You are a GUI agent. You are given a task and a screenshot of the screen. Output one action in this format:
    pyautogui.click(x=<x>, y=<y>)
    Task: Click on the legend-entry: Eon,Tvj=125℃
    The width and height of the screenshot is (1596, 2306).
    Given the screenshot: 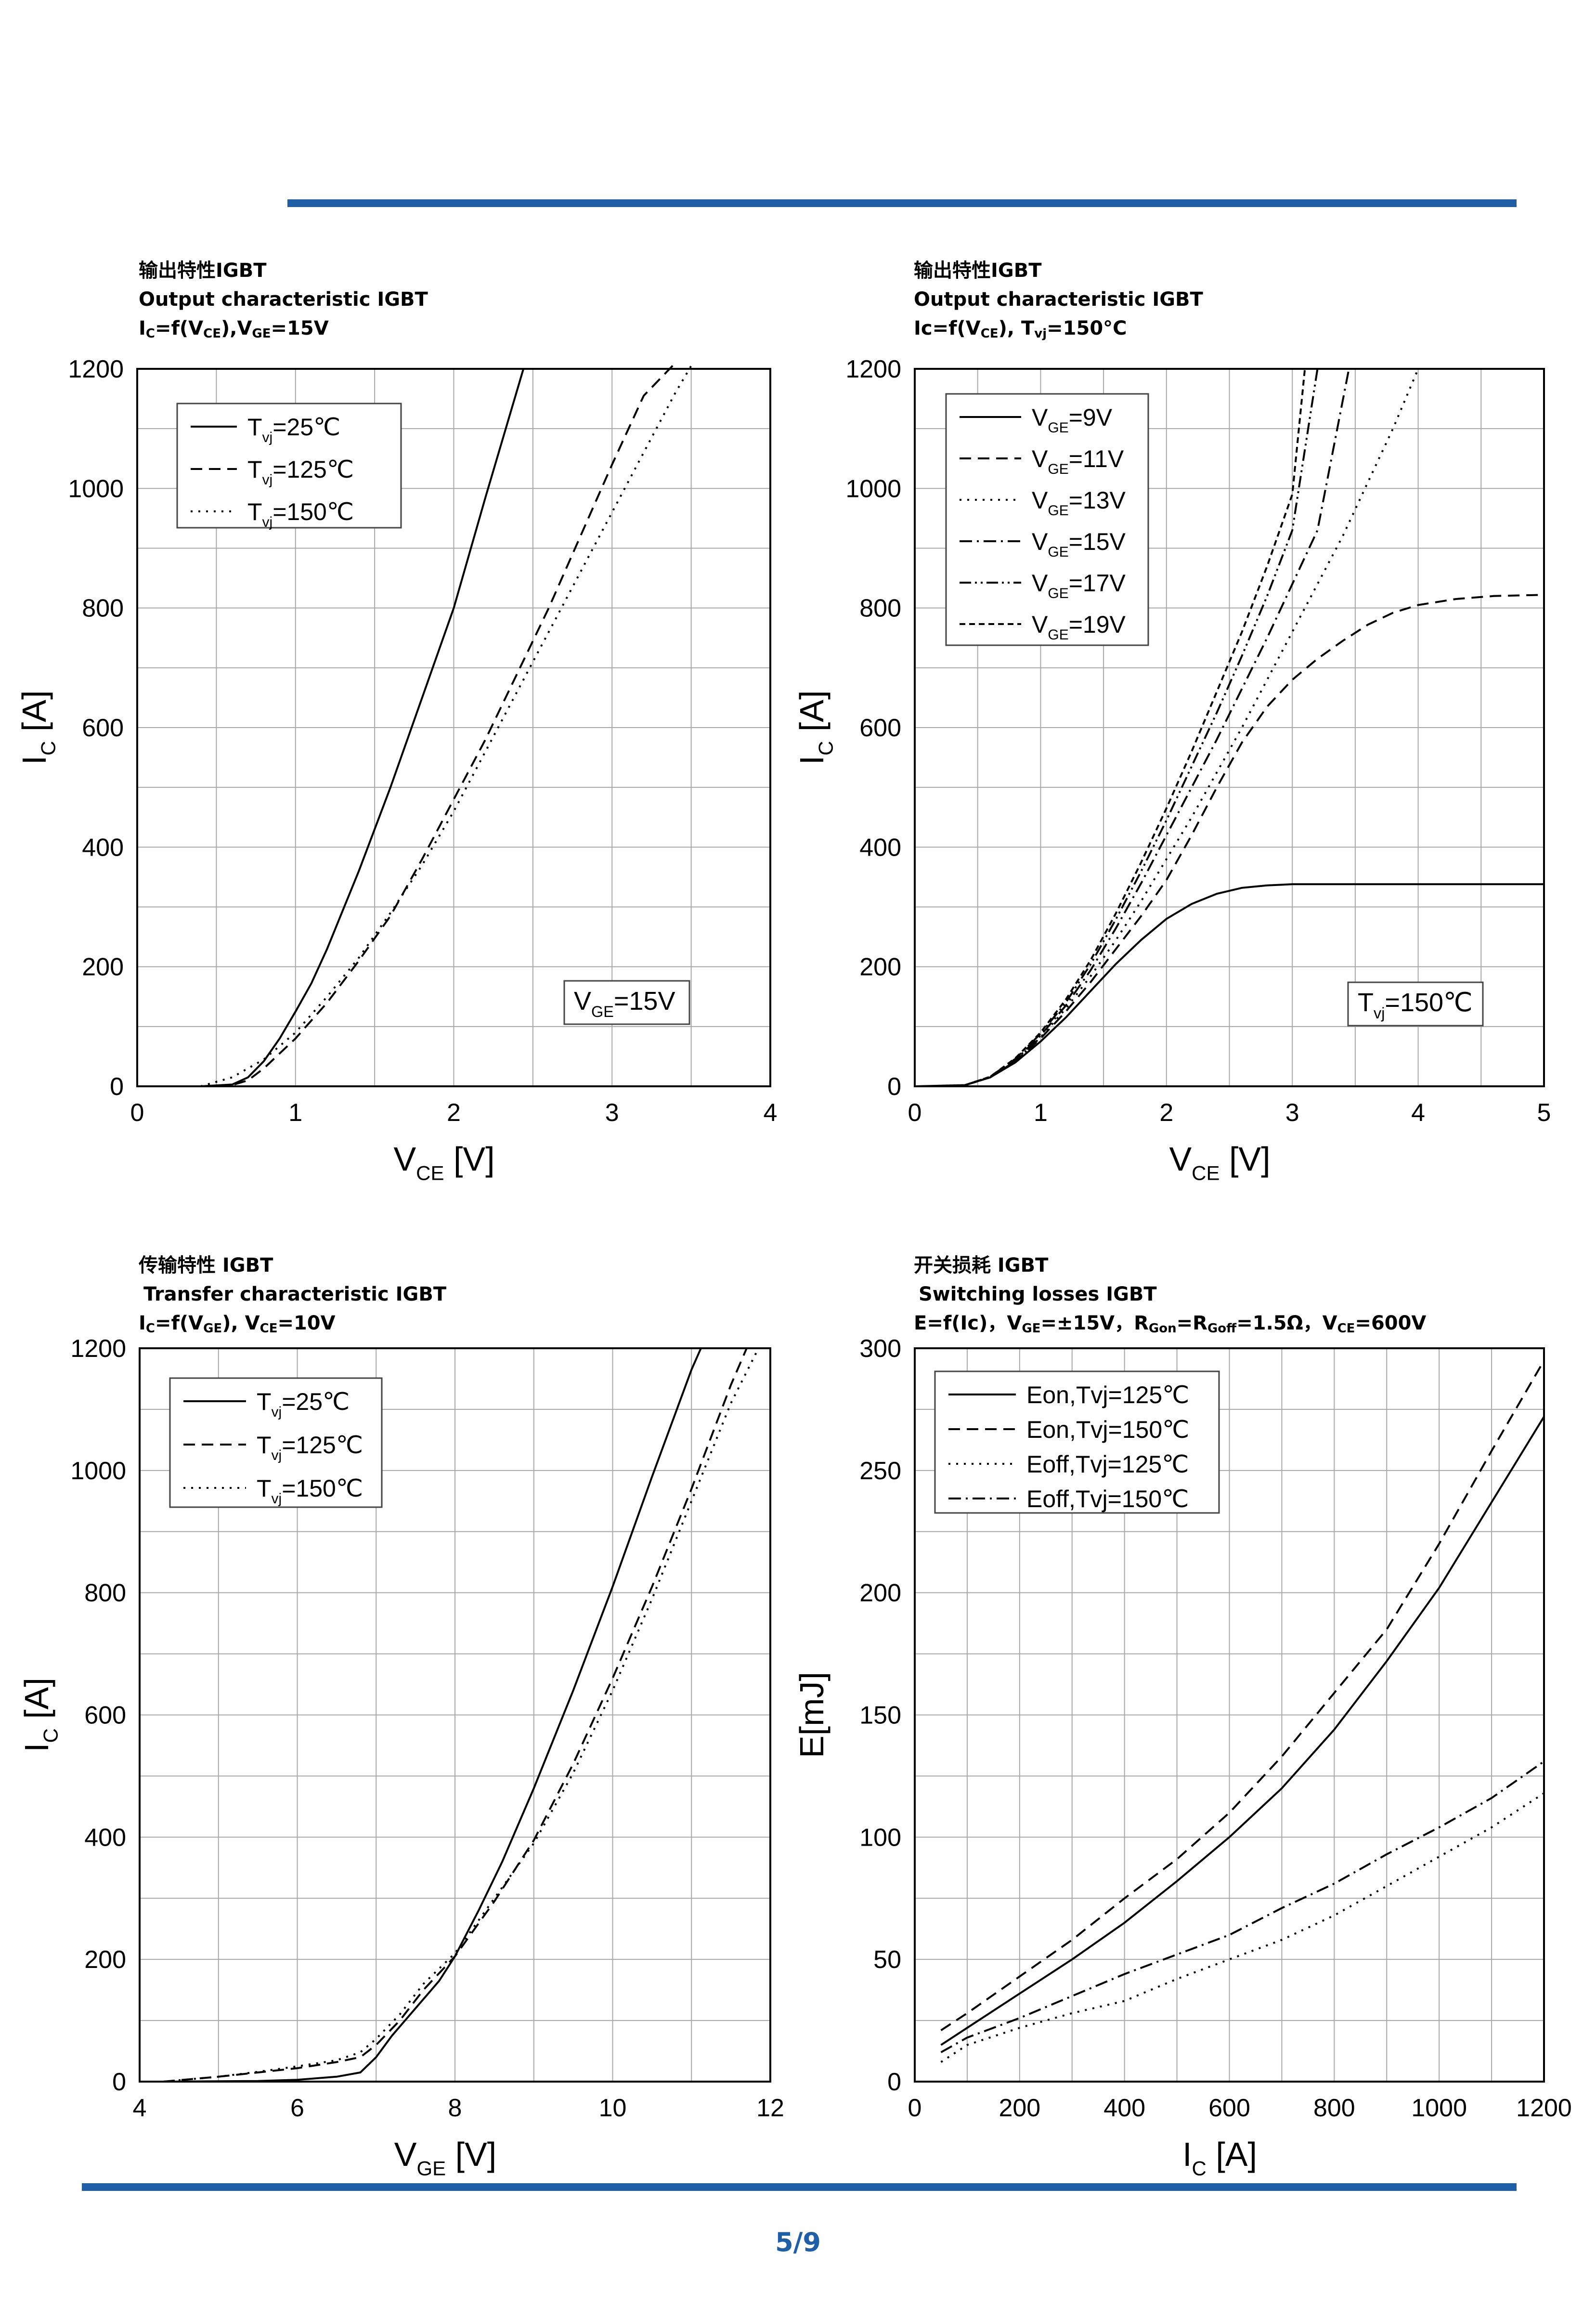 What is the action you would take?
    pyautogui.click(x=1107, y=1394)
    